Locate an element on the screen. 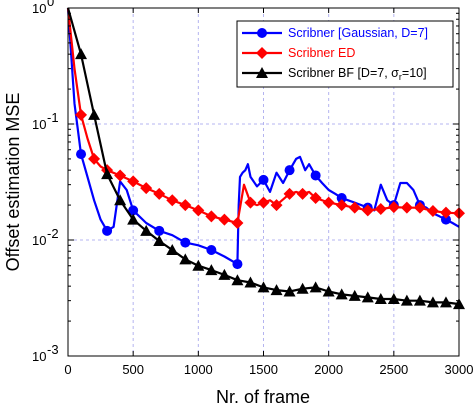  x-tick-label: 0 is located at coordinates (67, 369).